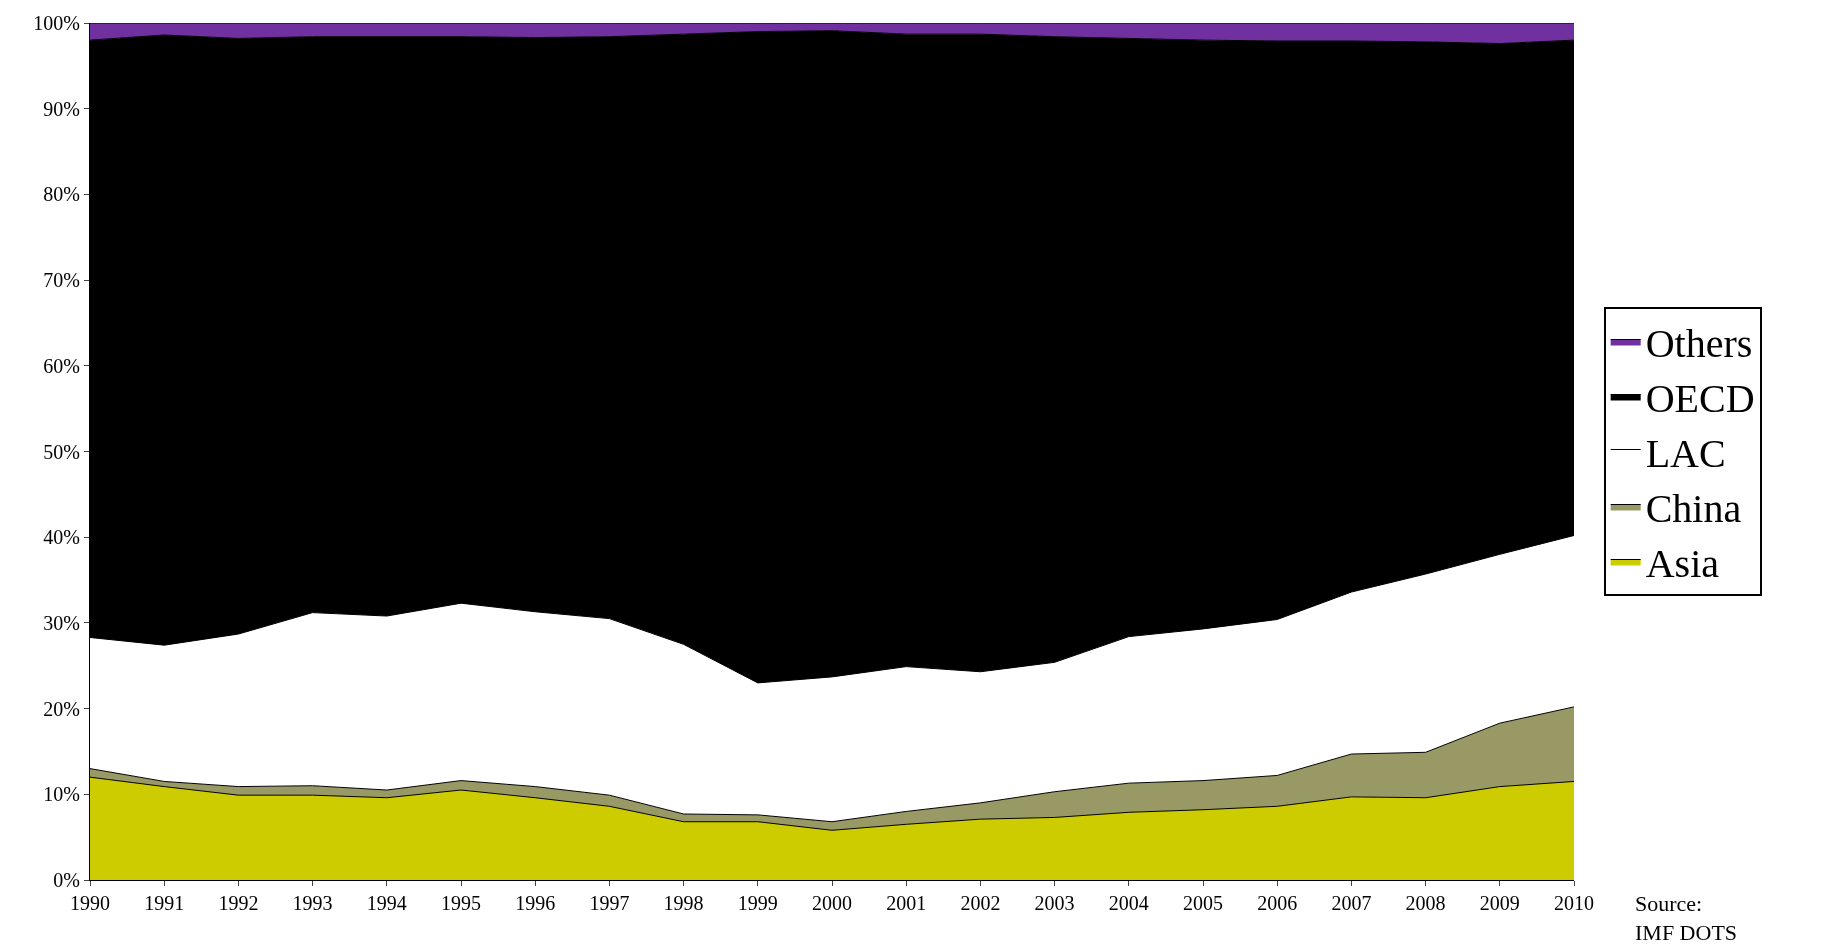 This screenshot has height=950, width=1824. I want to click on y-tick-label: 80%, so click(61, 194).